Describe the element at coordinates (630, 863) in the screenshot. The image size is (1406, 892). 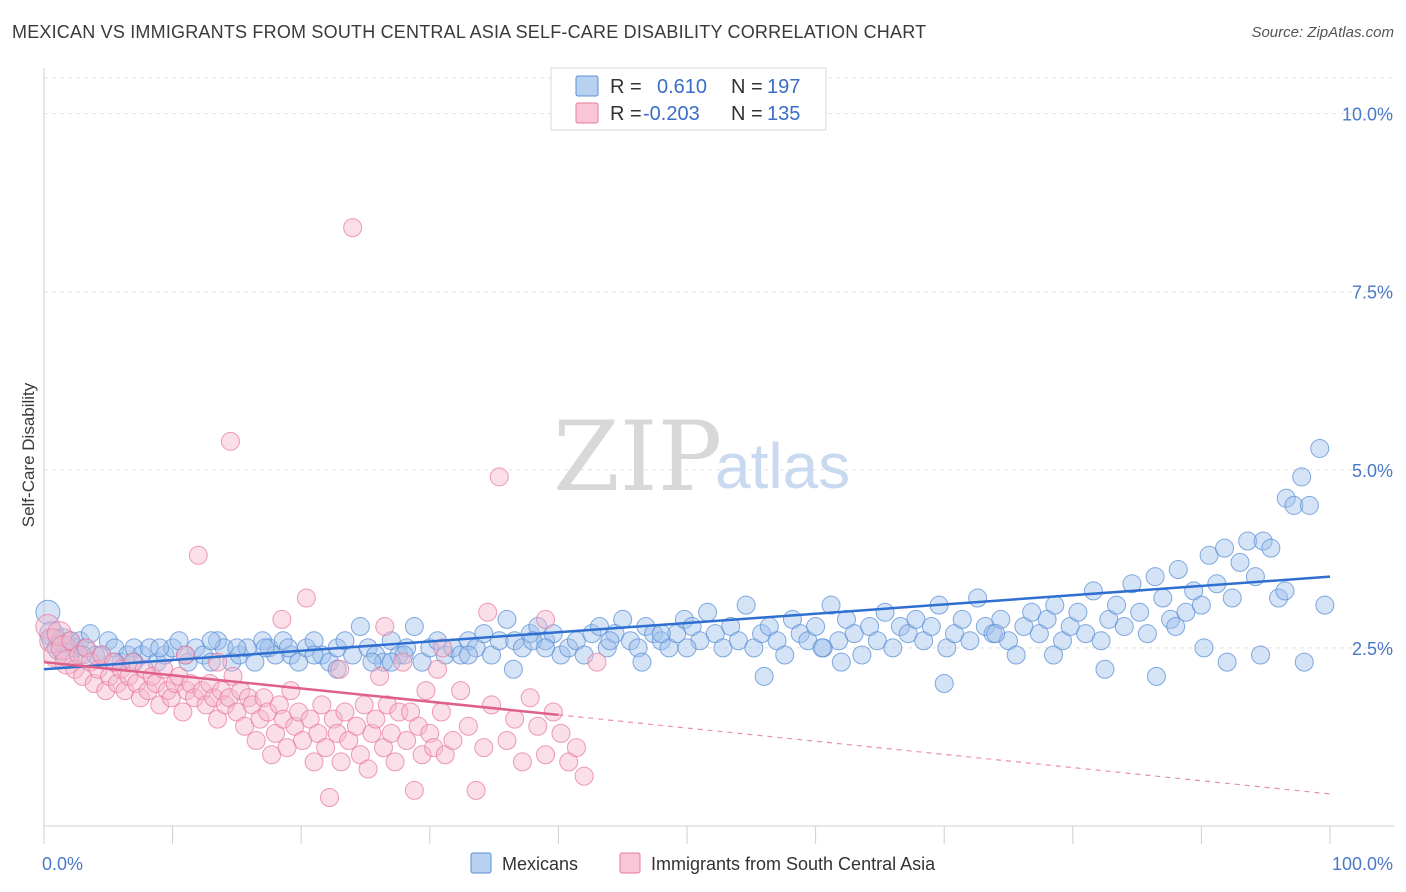
I see `legend-swatch-immigrants` at that location.